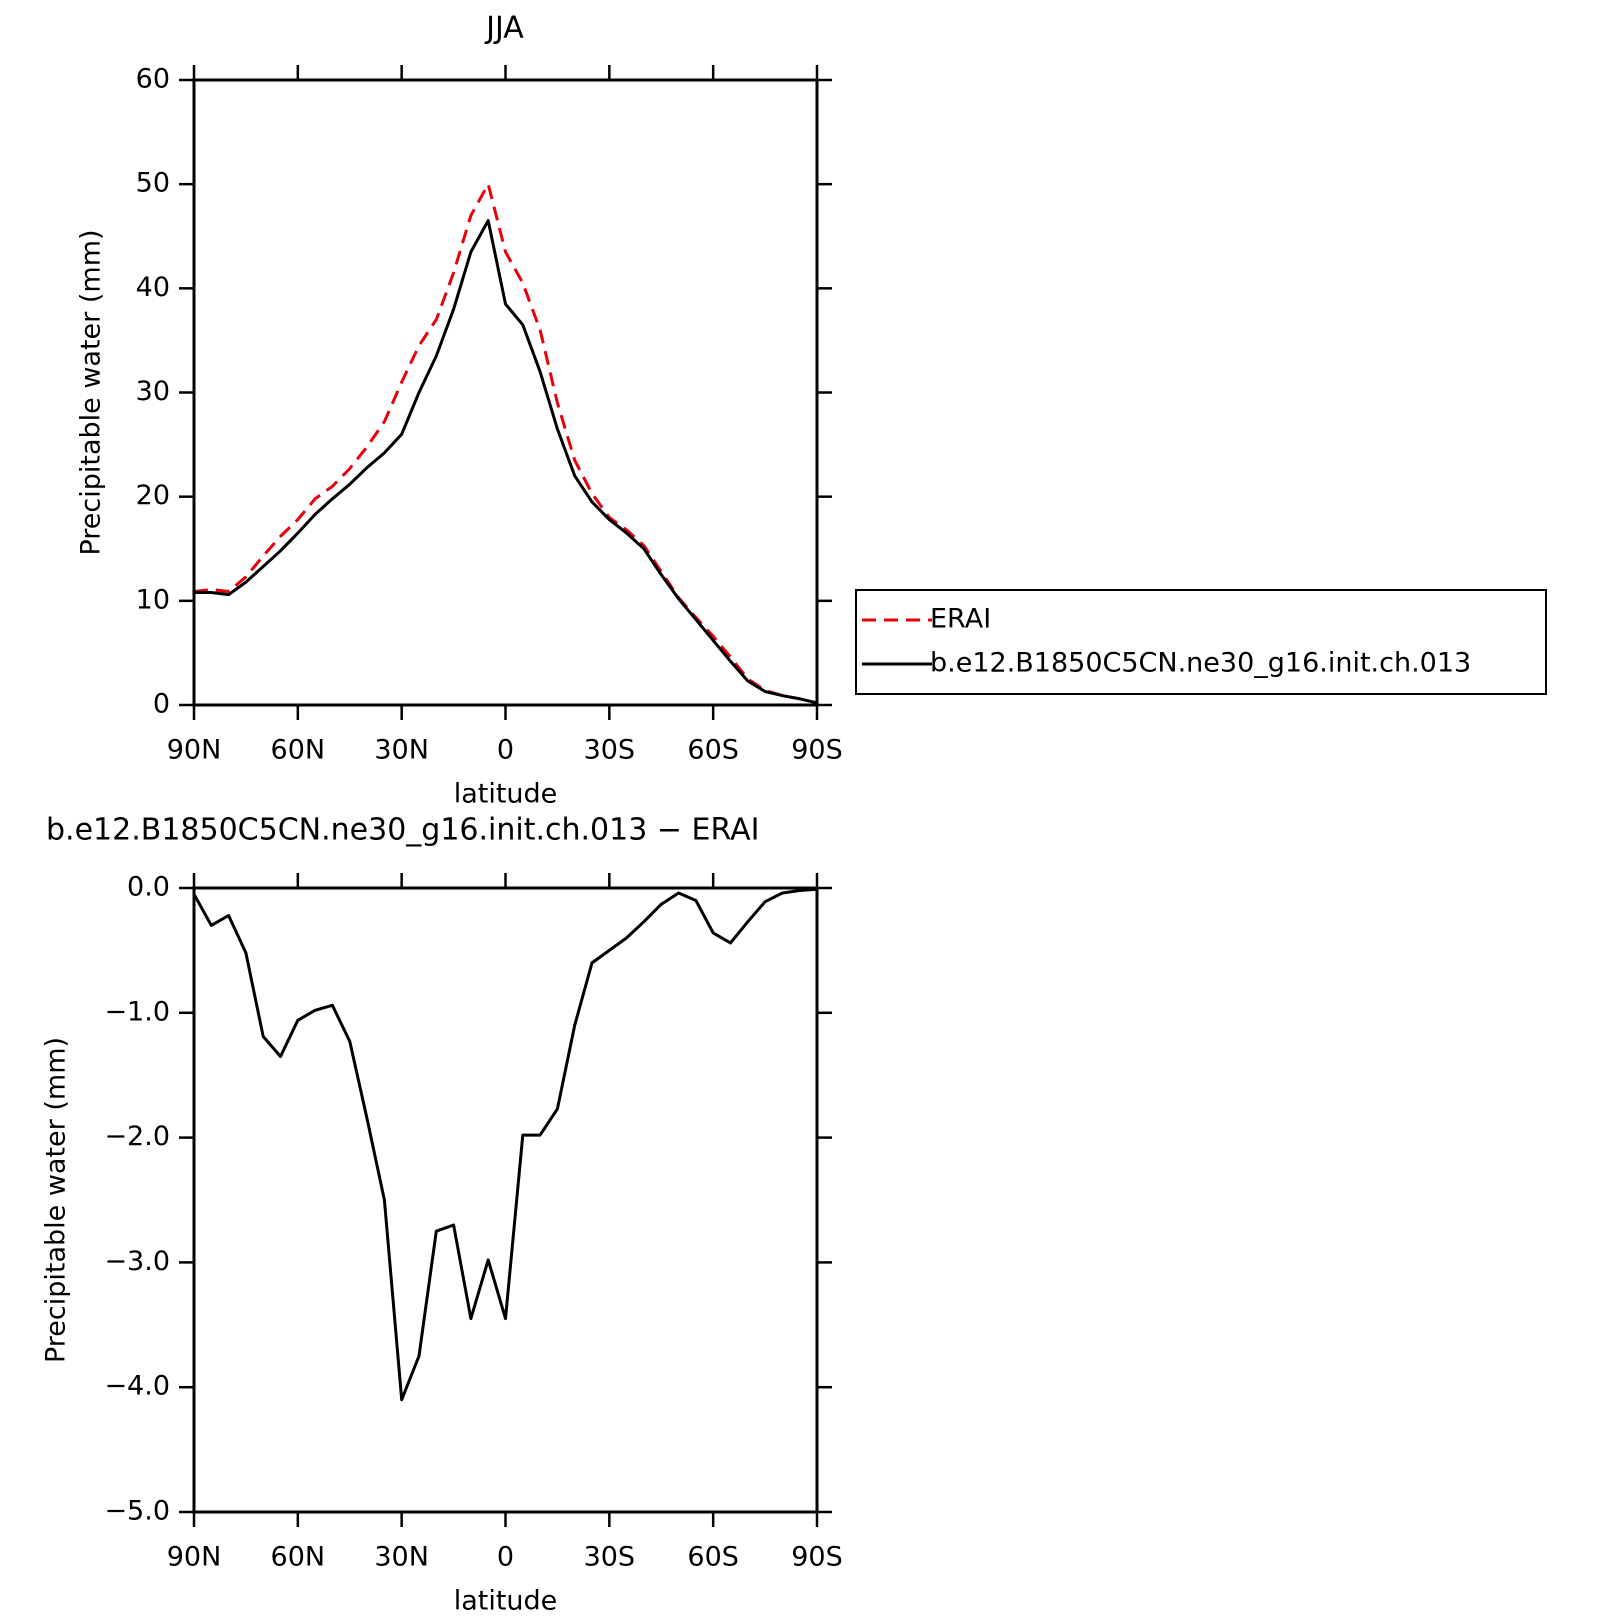 Image resolution: width=1617 pixels, height=1619 pixels. What do you see at coordinates (153, 287) in the screenshot?
I see `y-tick-label: 40` at bounding box center [153, 287].